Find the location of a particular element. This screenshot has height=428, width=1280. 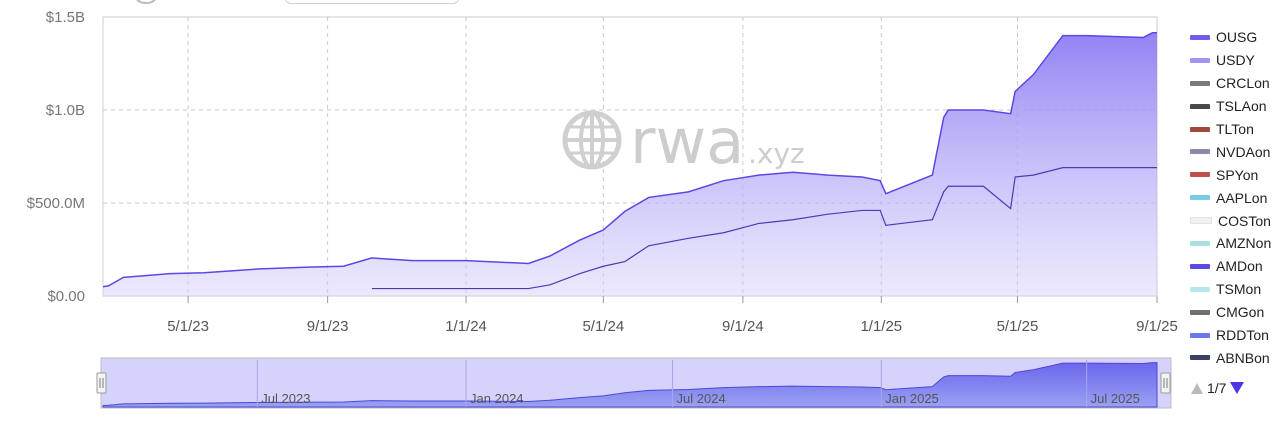

legend-label: CMGon is located at coordinates (1240, 312).